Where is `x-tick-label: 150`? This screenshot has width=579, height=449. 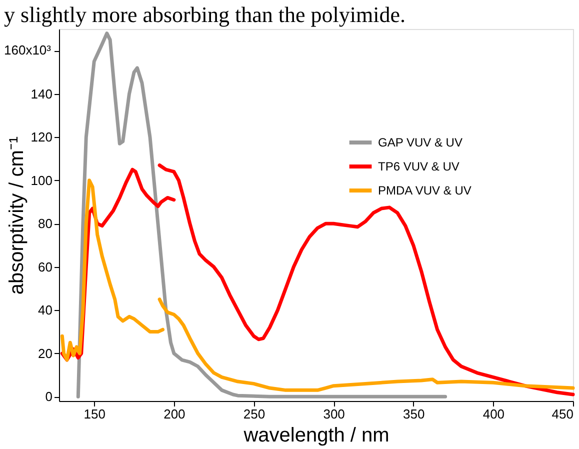 x-tick-label: 150 is located at coordinates (95, 414).